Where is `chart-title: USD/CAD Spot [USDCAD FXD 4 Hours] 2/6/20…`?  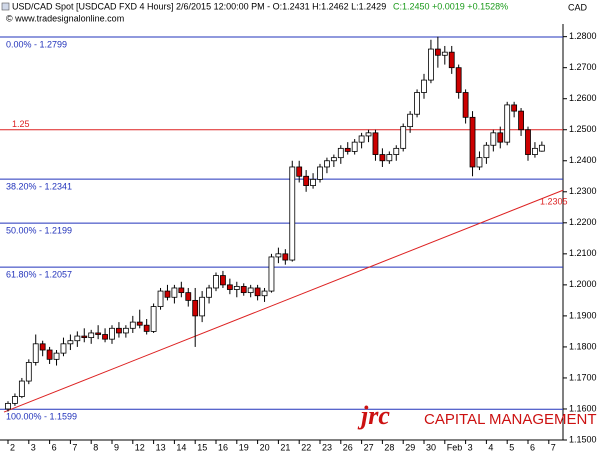
chart-title: USD/CAD Spot [USDCAD FXD 4 Hours] 2/6/20… is located at coordinates (199, 6).